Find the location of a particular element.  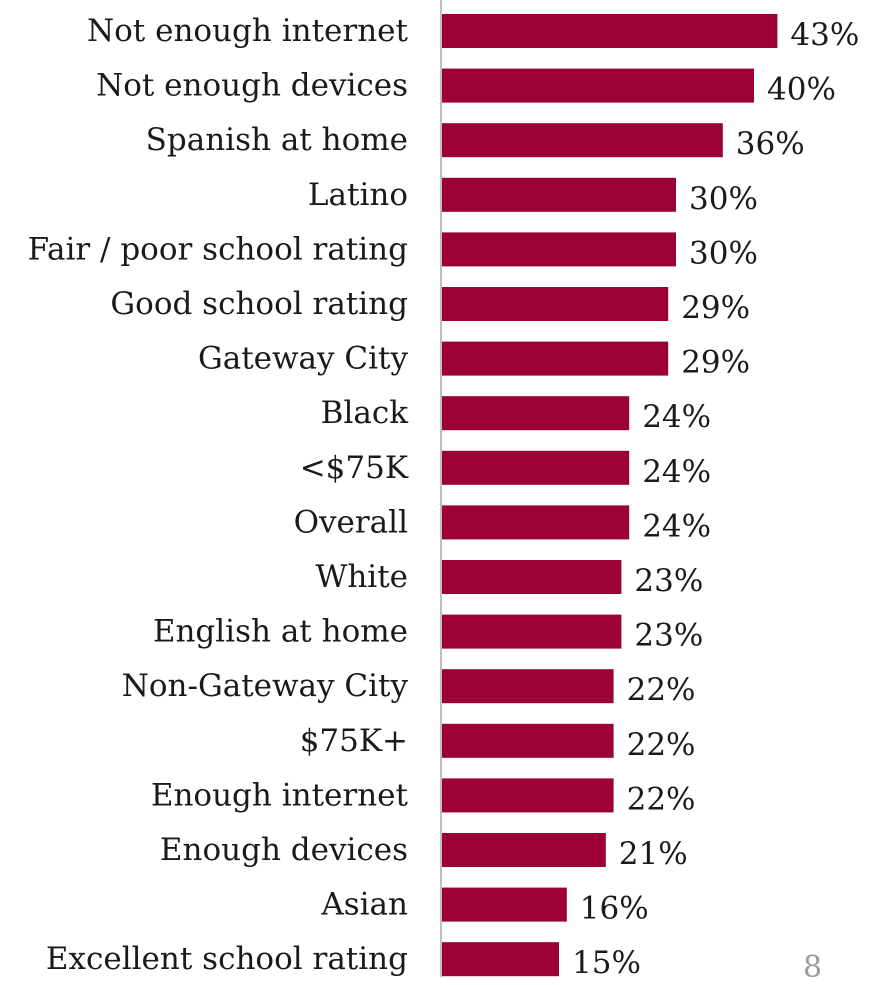

category-label: Asian is located at coordinates (364, 905).